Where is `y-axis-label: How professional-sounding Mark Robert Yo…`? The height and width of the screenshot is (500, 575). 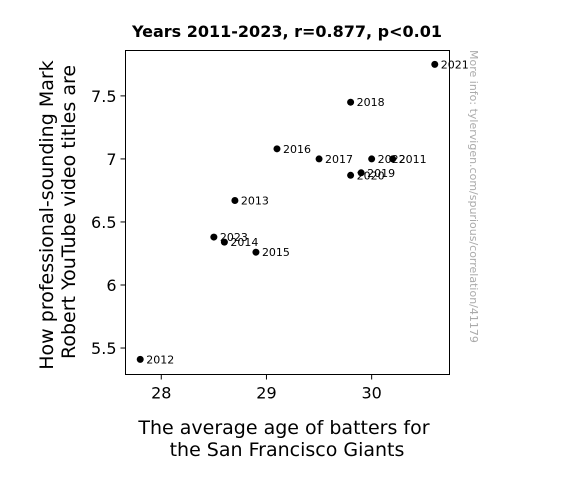 y-axis-label: How professional-sounding Mark Robert Yo… is located at coordinates (58, 211).